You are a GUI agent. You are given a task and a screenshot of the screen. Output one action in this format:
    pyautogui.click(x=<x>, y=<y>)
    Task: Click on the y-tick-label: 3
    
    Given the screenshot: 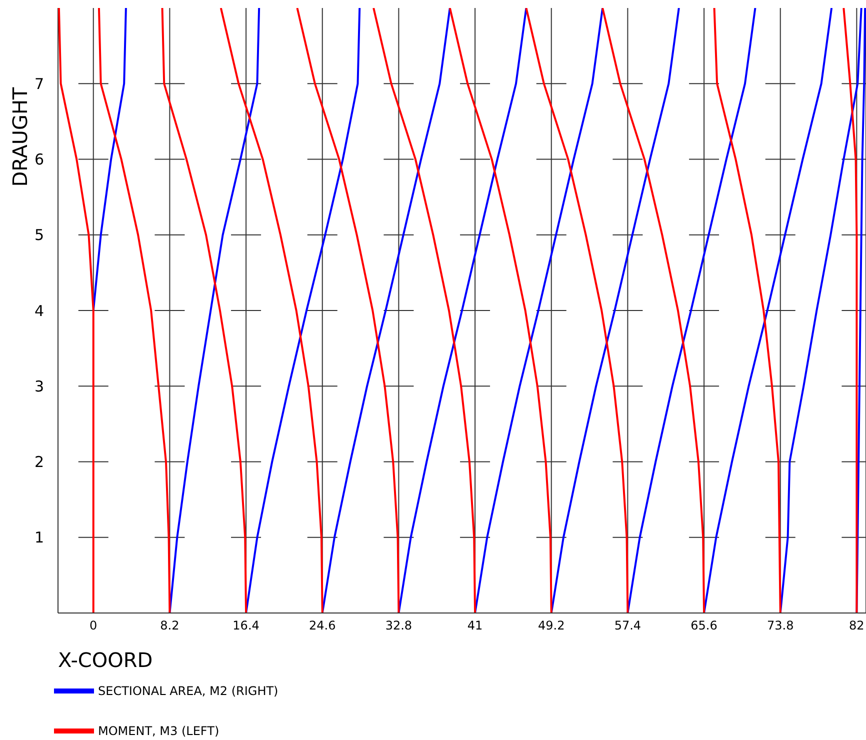 What is the action you would take?
    pyautogui.click(x=39, y=386)
    